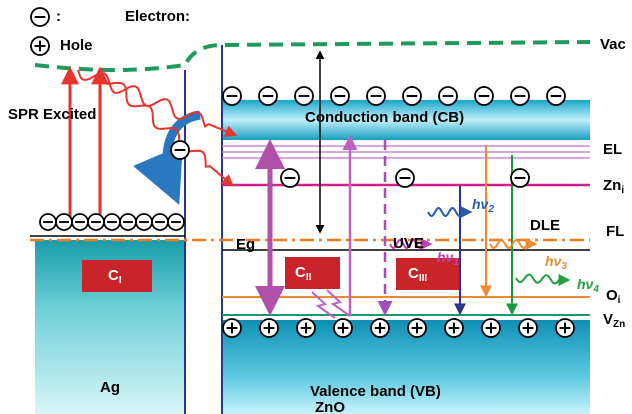  I want to click on cb-label: Conduction band (CB), so click(384, 117).